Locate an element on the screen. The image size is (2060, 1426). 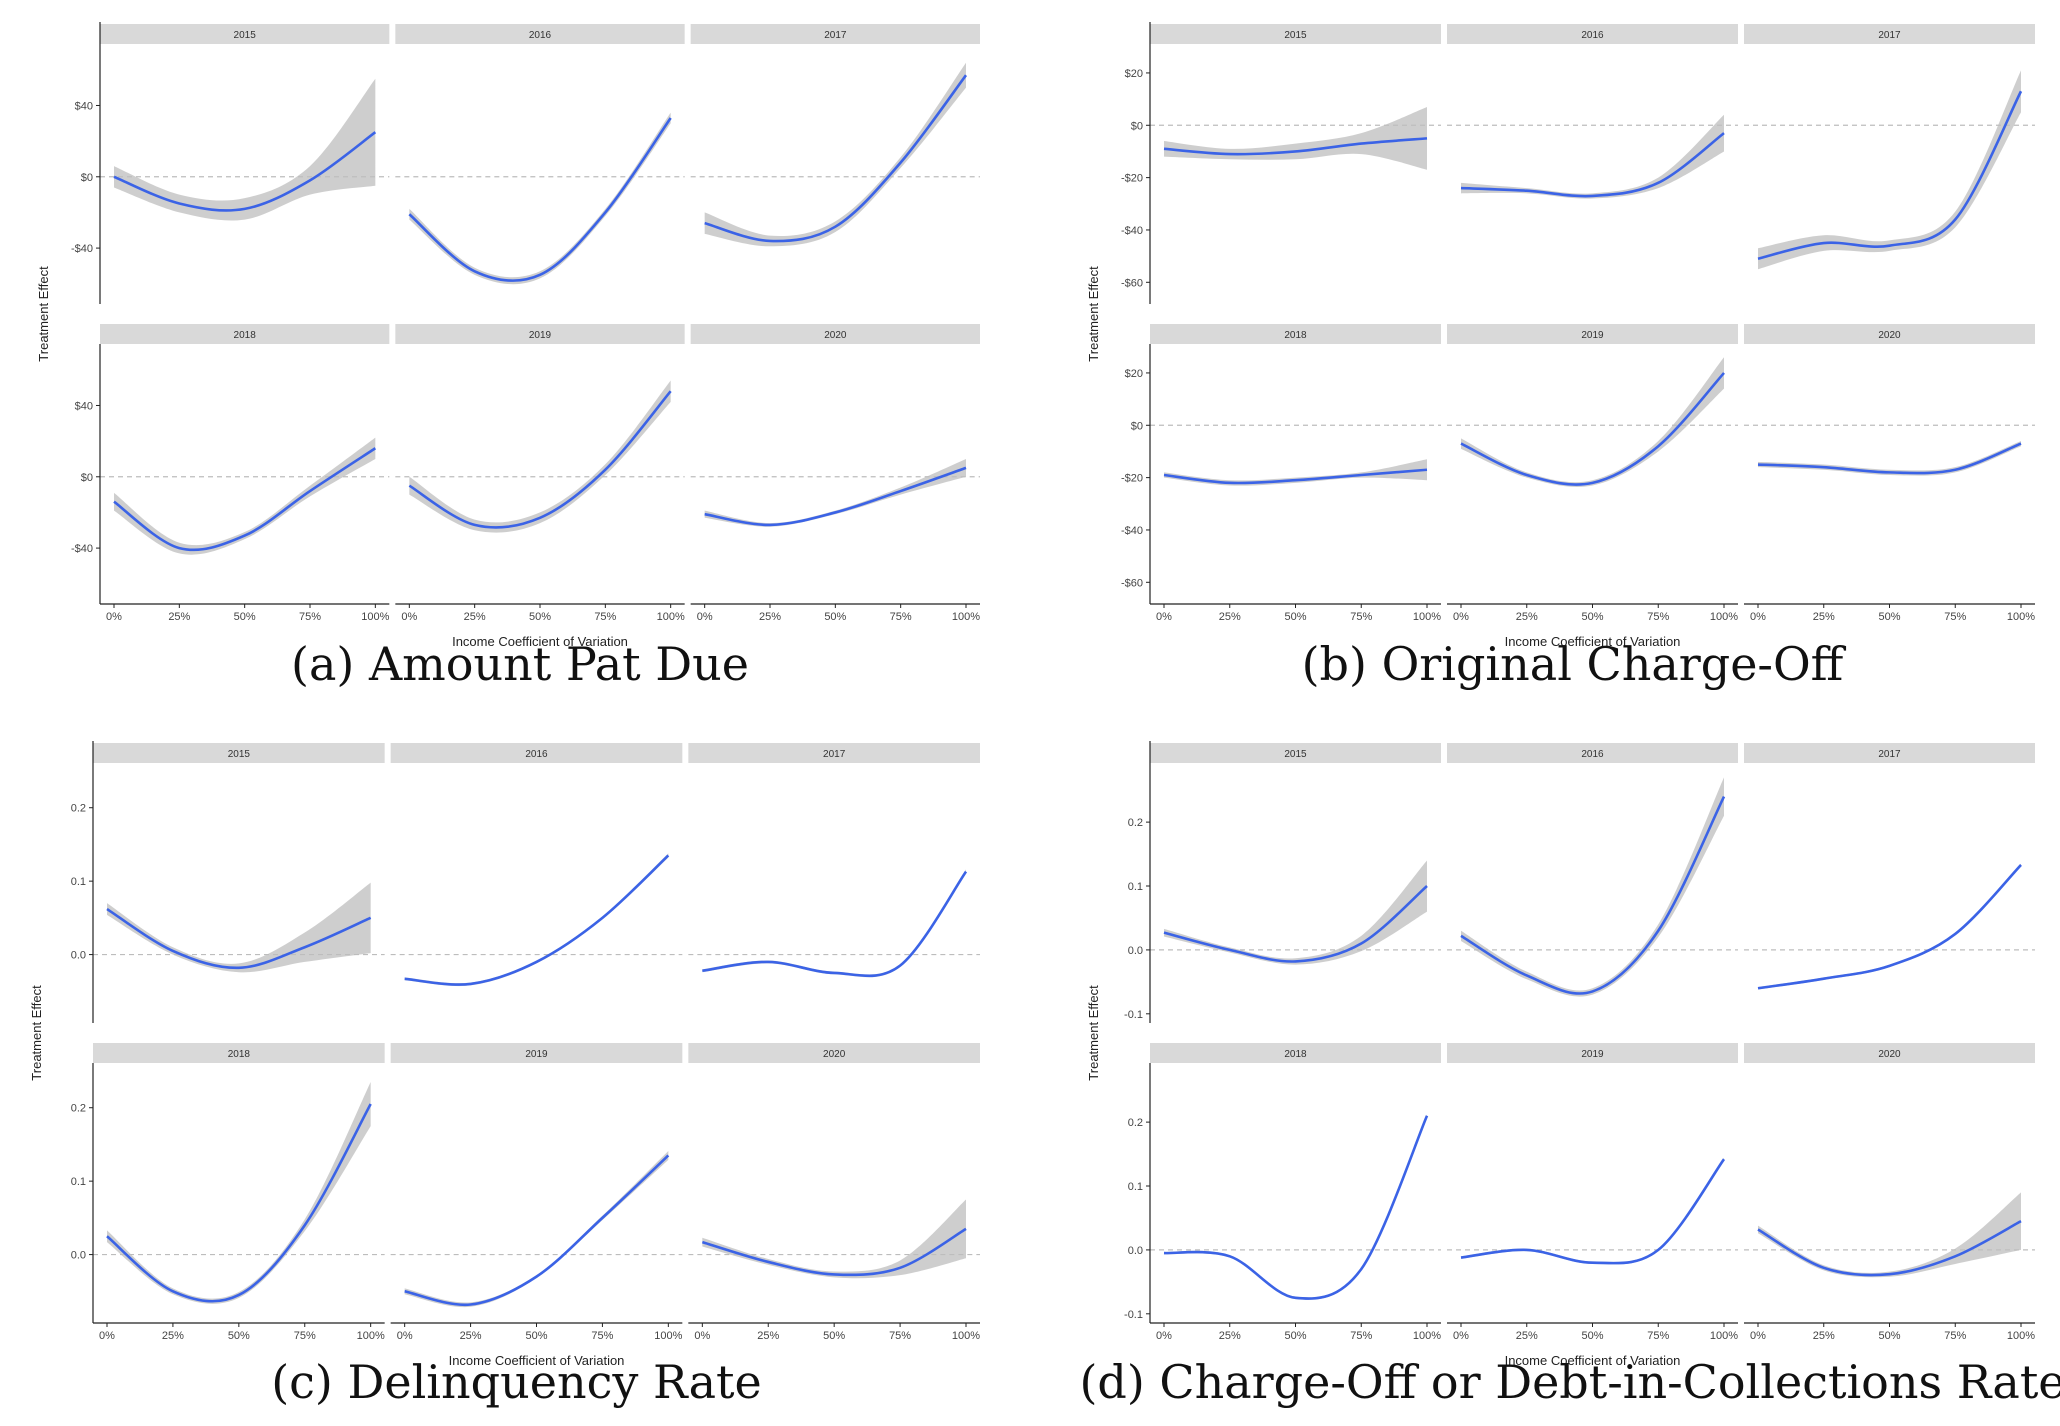
y-tick-label: -$60 is located at coordinates (1132, 283).